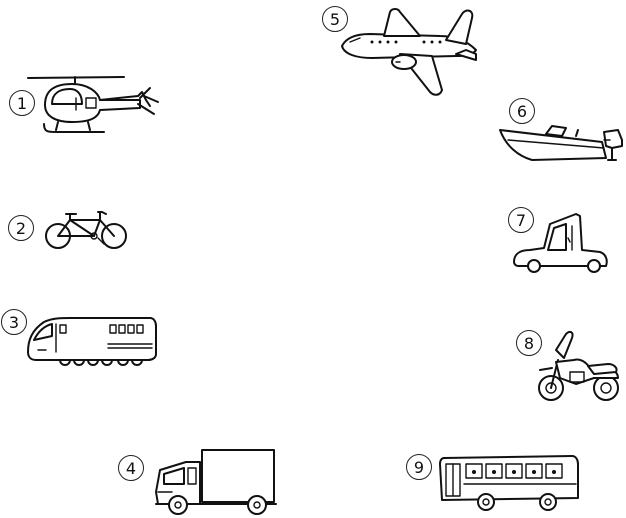 This screenshot has height=518, width=626. Describe the element at coordinates (22, 103) in the screenshot. I see `number-badge-1: 1` at that location.